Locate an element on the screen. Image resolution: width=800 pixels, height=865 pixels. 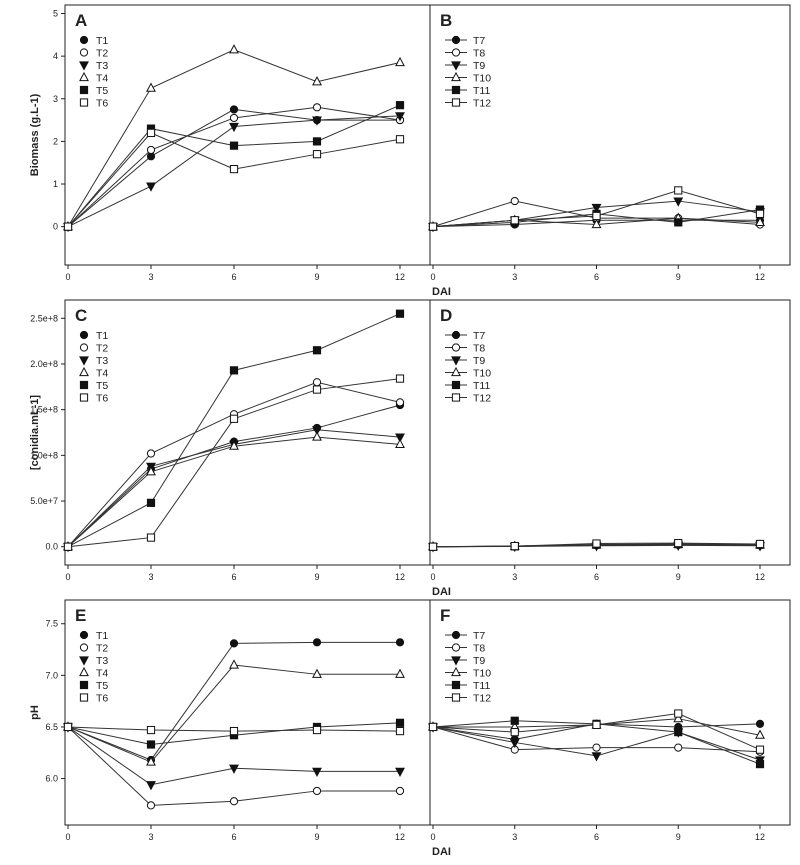
panel-label: F is located at coordinates (445, 615).